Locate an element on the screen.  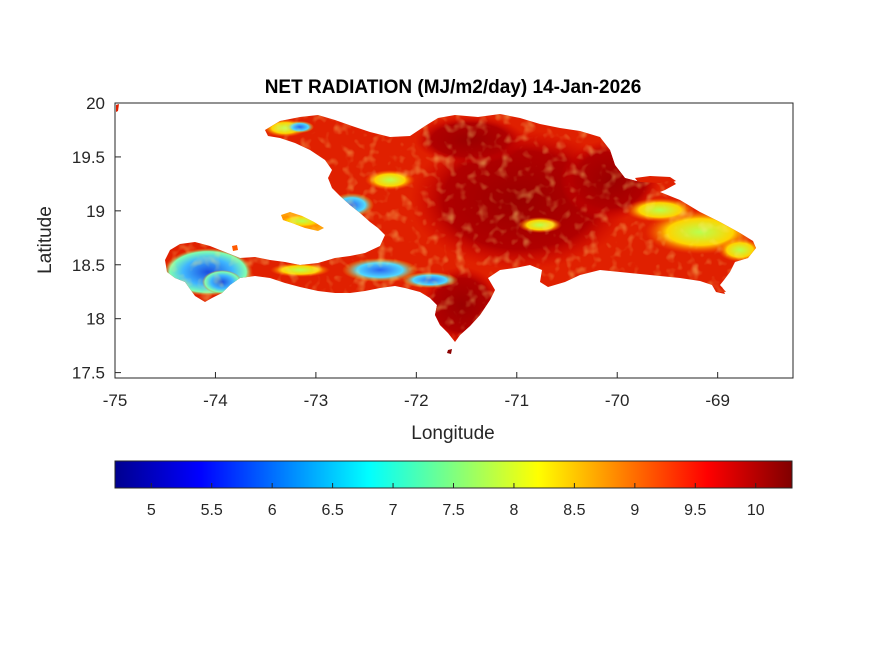
x-tick-label: -73 is located at coordinates (316, 400).